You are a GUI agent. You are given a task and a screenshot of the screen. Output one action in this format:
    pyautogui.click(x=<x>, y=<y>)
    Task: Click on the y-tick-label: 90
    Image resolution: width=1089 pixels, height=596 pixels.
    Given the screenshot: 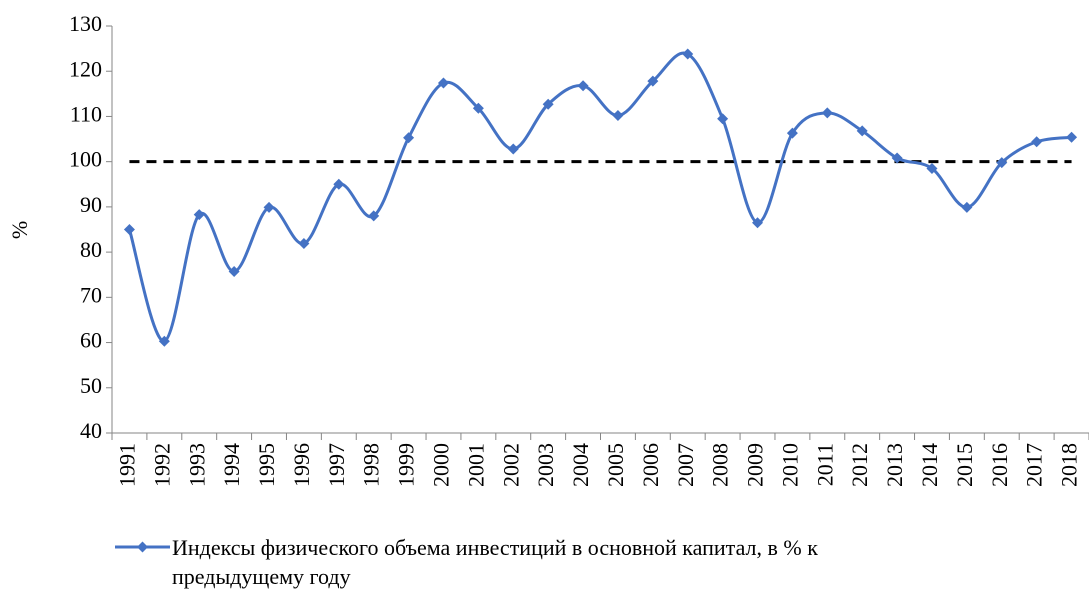 What is the action you would take?
    pyautogui.click(x=91, y=204)
    